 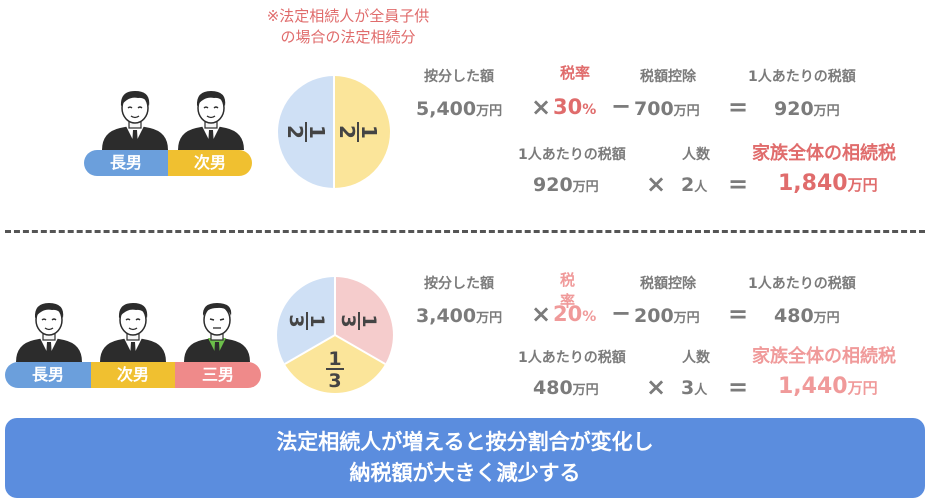 I want to click on half-share-pie: 1 2 1 2, so click(x=334, y=132).